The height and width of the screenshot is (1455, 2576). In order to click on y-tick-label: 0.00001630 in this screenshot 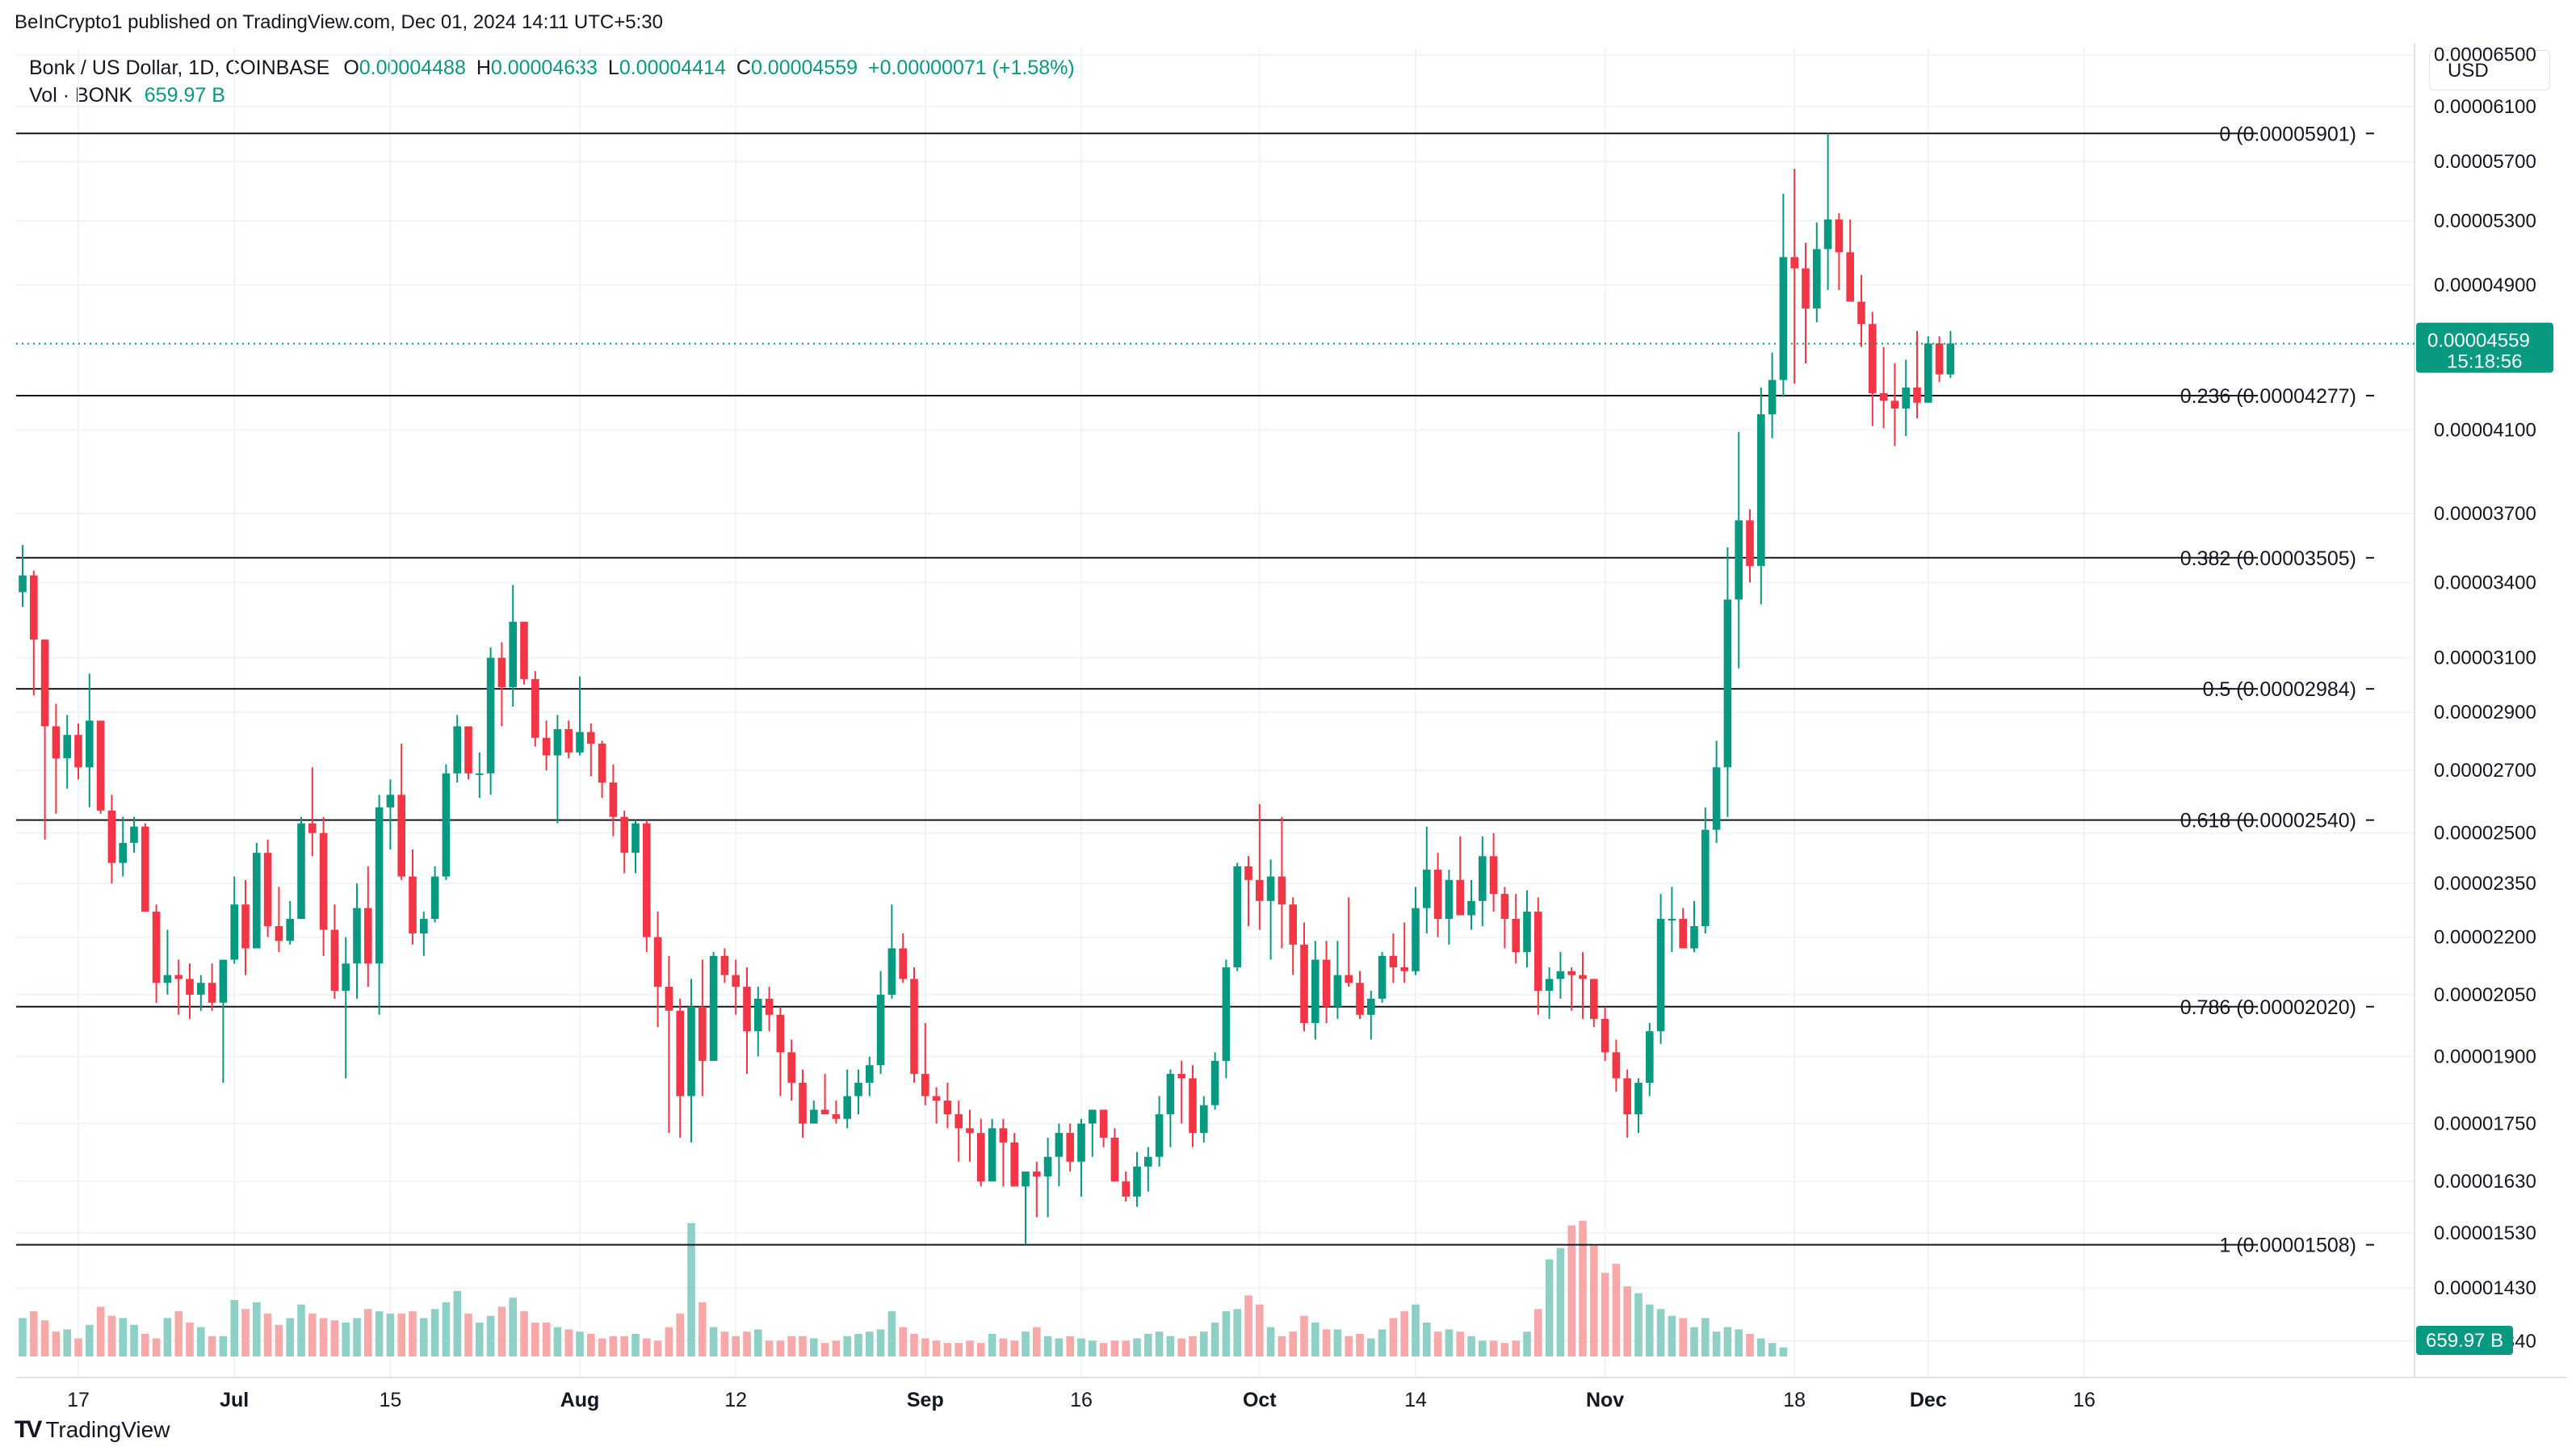, I will do `click(2485, 1182)`.